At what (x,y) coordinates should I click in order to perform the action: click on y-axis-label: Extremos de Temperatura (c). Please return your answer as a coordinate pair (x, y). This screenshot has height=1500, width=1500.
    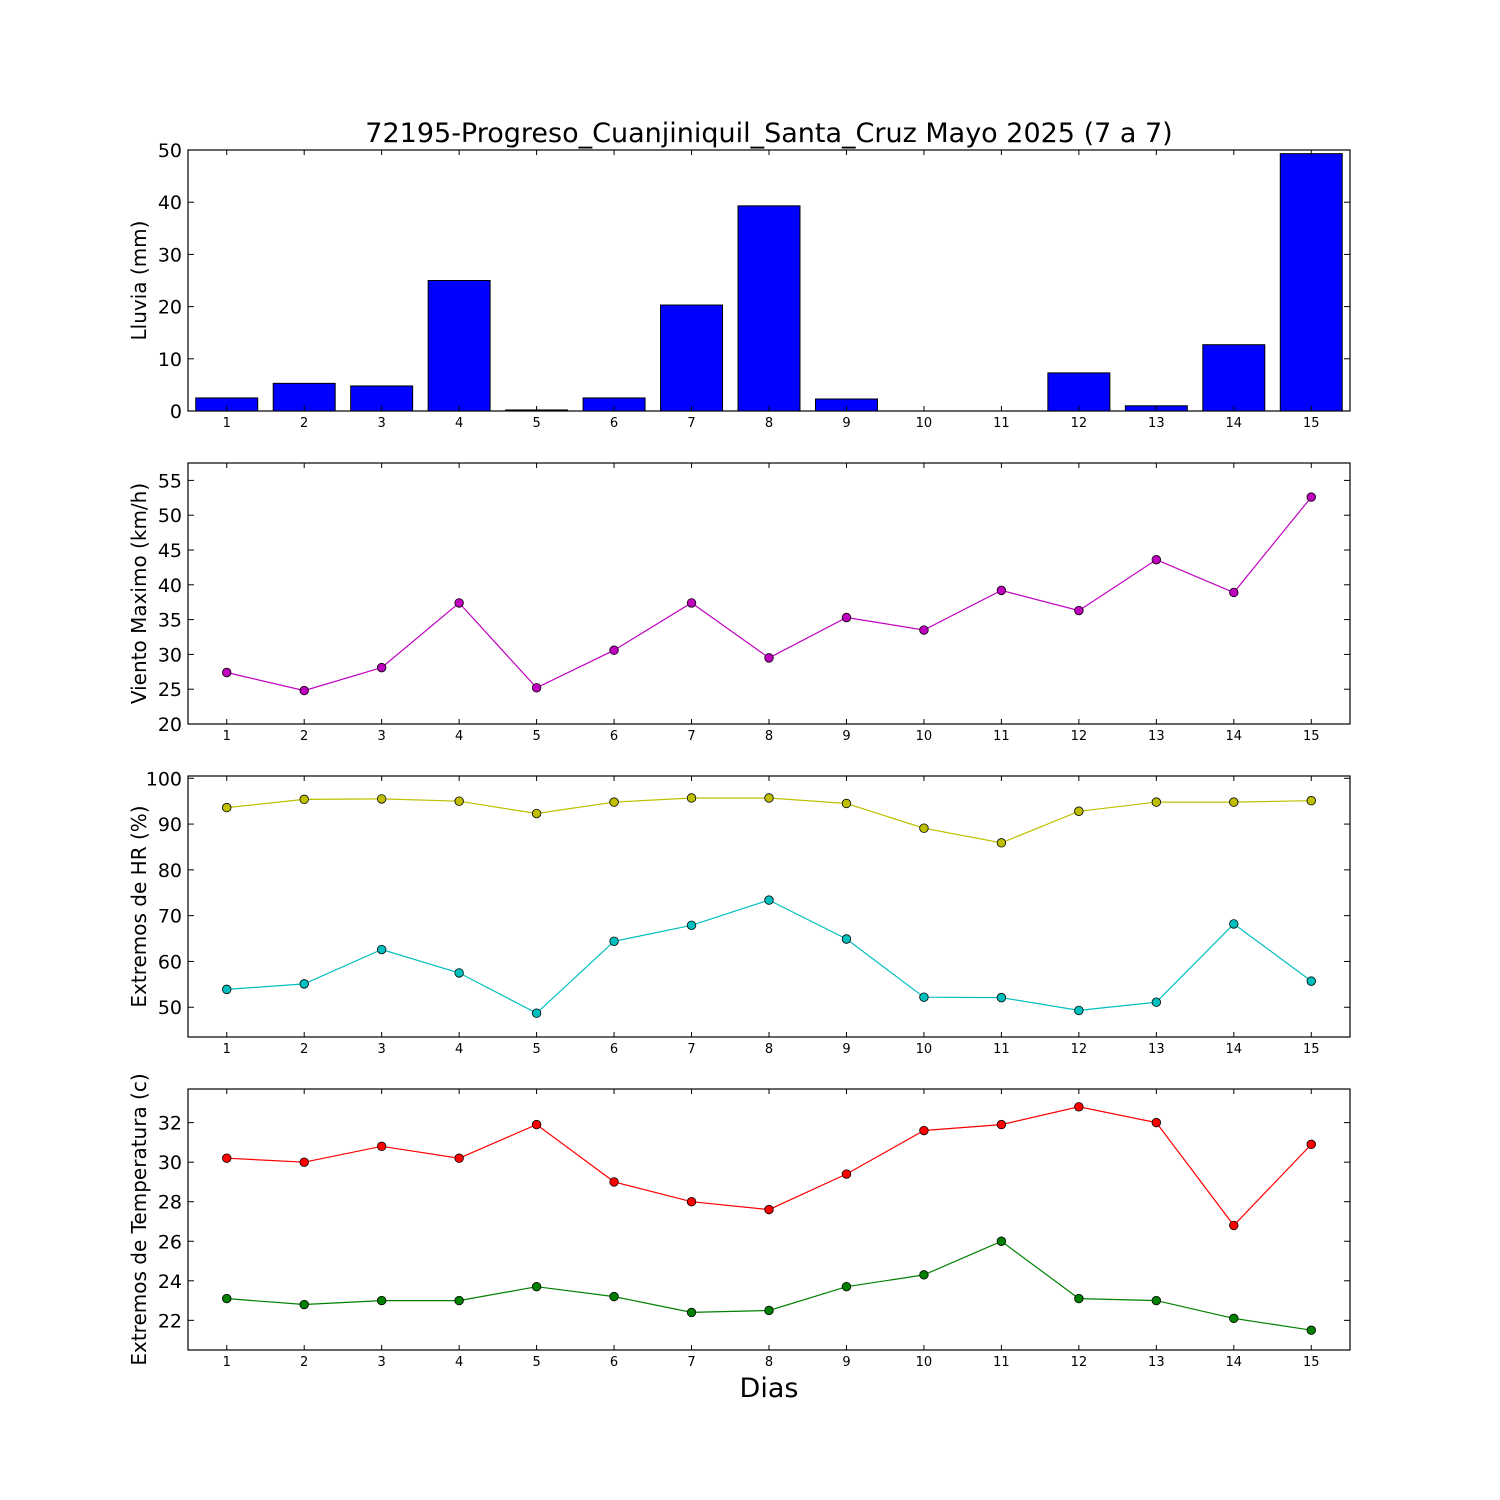
    Looking at the image, I should click on (139, 1219).